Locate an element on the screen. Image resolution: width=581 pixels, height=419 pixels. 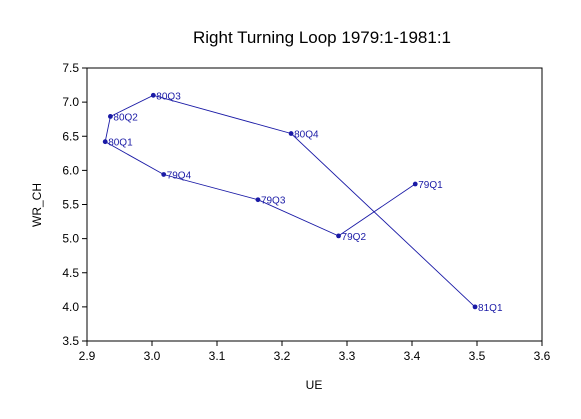
data-point-81q1 is located at coordinates (475, 307).